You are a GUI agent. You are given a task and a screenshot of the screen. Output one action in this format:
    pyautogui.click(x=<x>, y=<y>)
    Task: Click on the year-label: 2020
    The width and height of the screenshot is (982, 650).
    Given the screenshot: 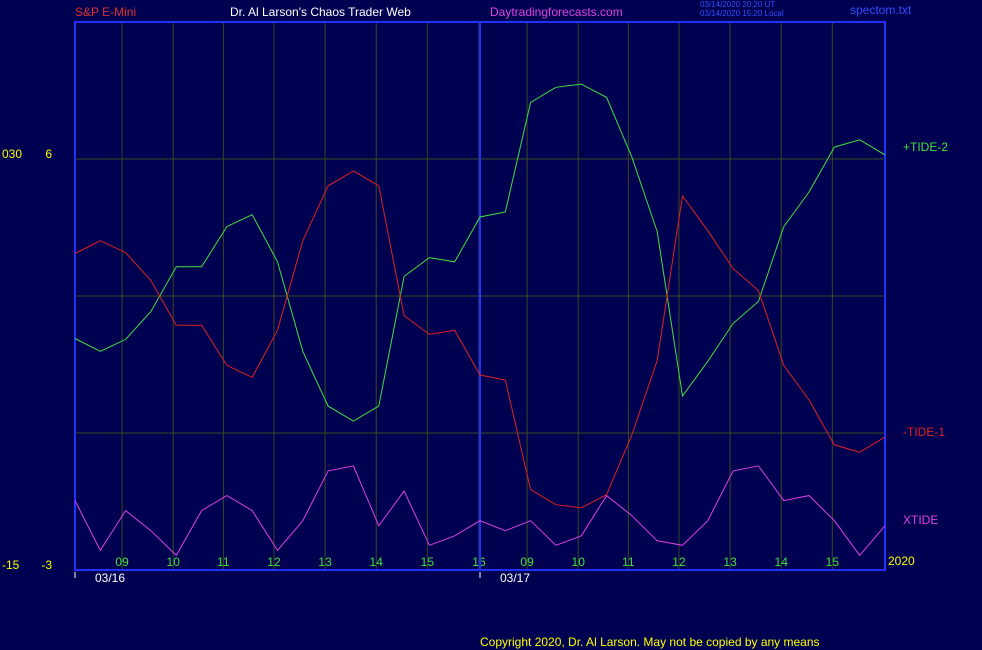 What is the action you would take?
    pyautogui.click(x=901, y=561)
    